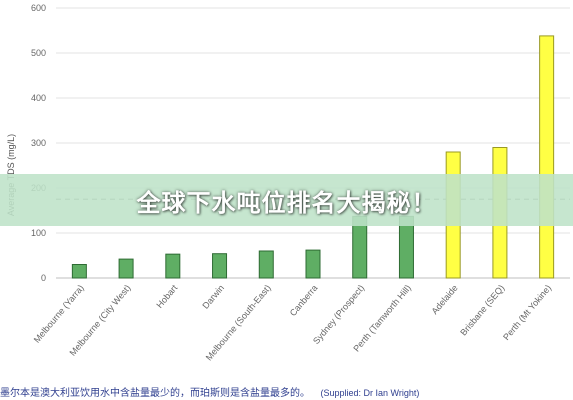 The width and height of the screenshot is (573, 400). What do you see at coordinates (445, 299) in the screenshot?
I see `x-tick-label: Adelaide` at bounding box center [445, 299].